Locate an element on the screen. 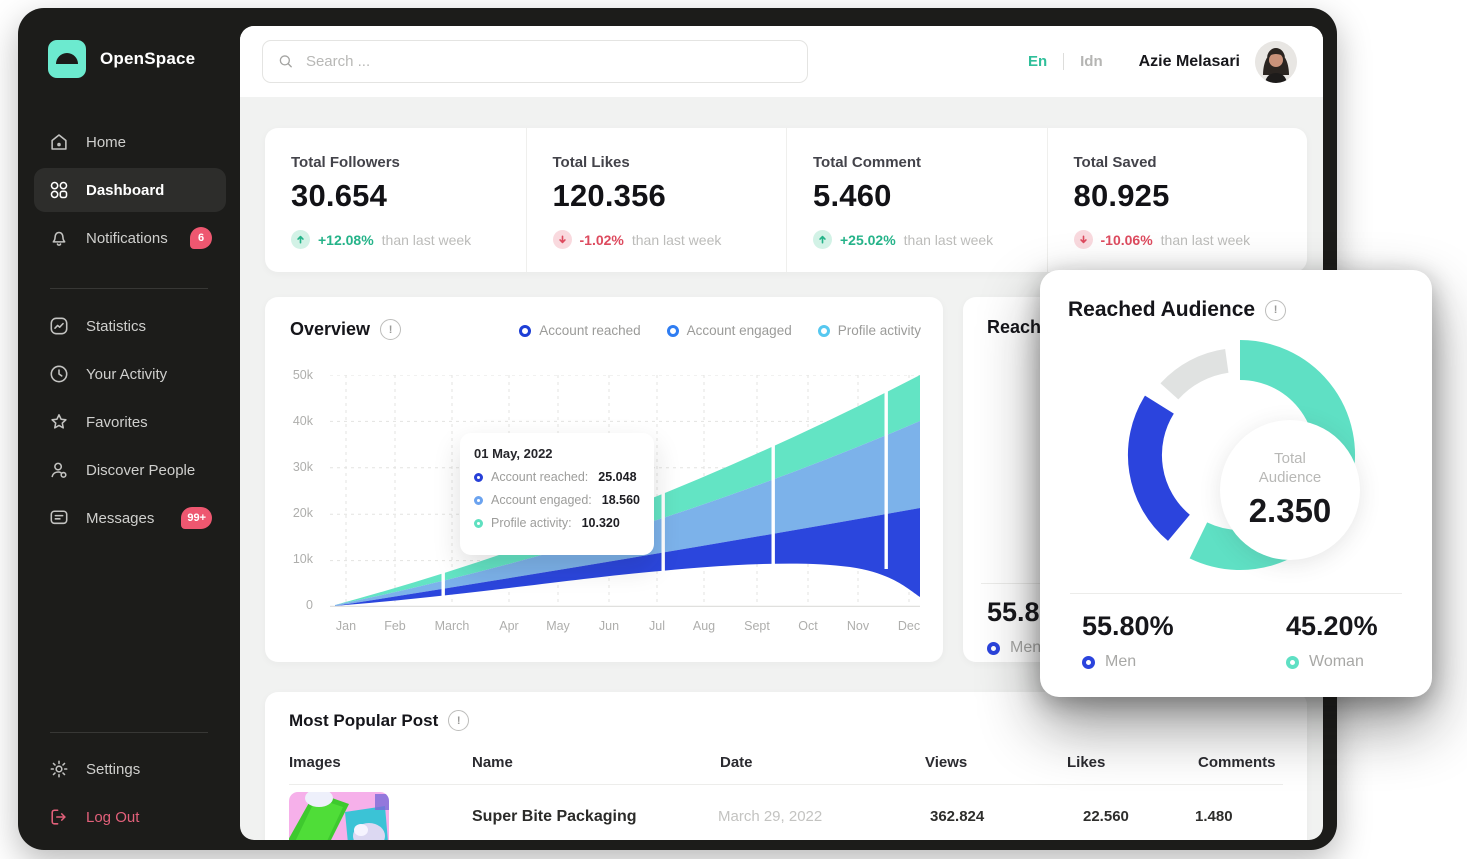  tooltip-label: Account reached: is located at coordinates (540, 477).